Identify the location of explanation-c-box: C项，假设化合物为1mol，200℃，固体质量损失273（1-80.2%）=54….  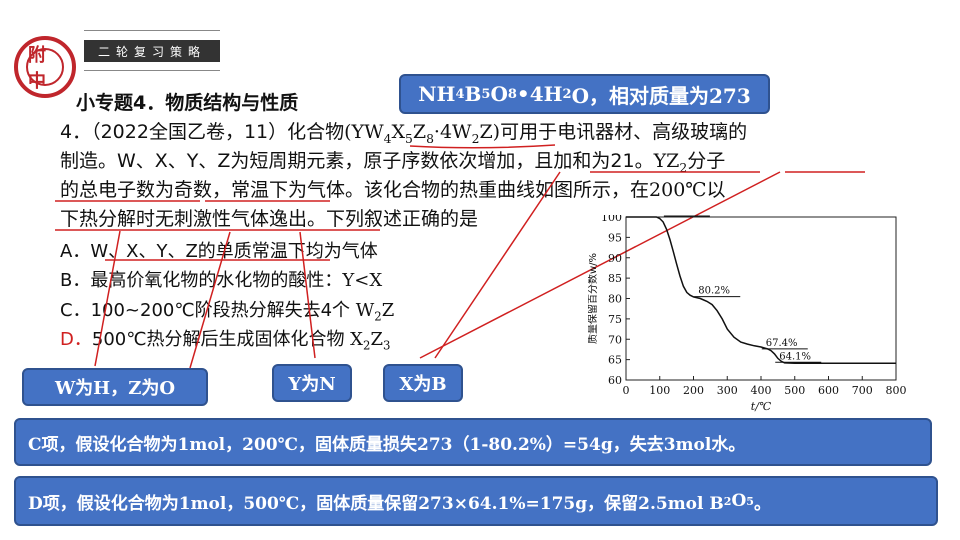
(473, 442).